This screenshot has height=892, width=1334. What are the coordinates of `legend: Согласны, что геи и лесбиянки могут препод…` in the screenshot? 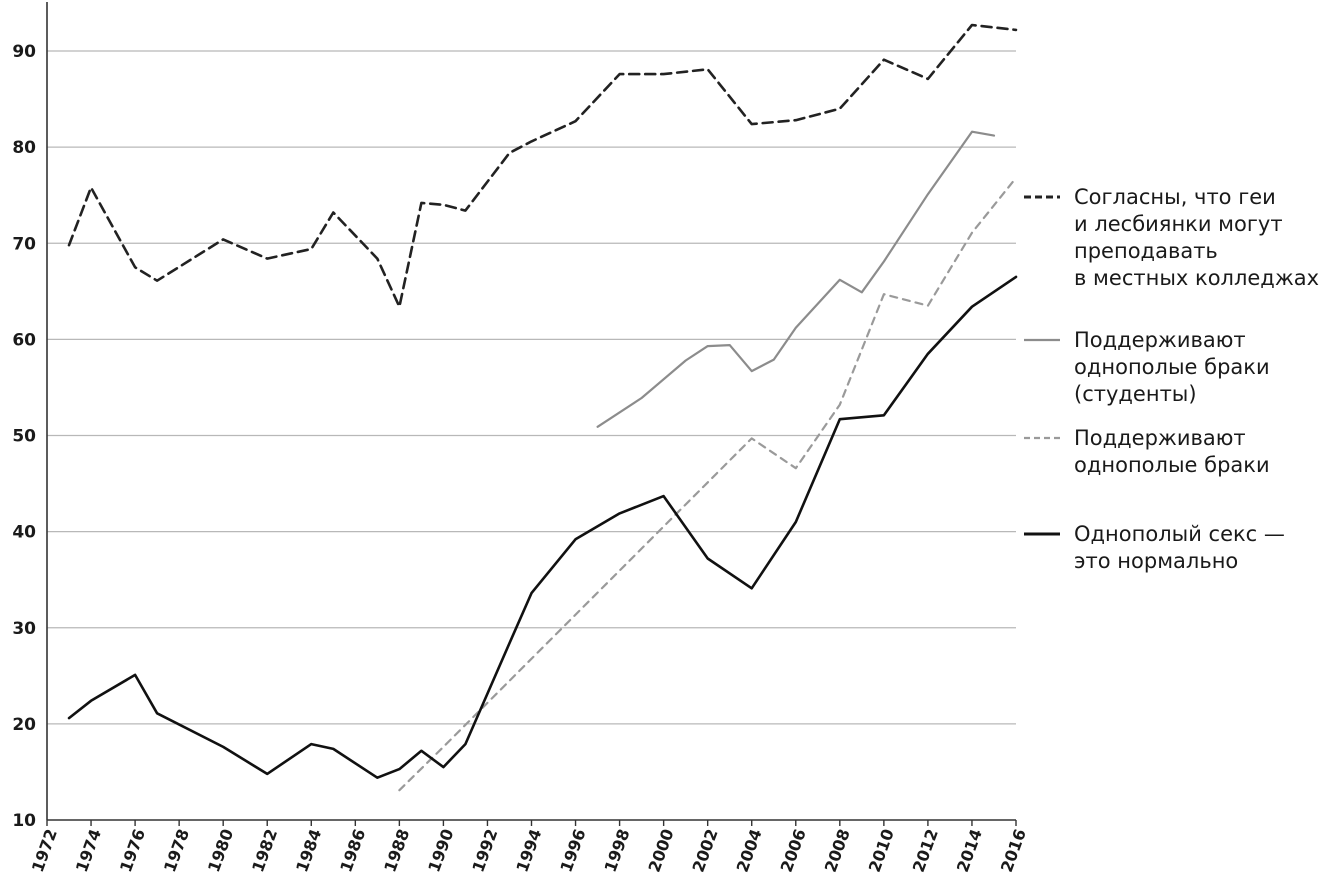 It's located at (1171, 379).